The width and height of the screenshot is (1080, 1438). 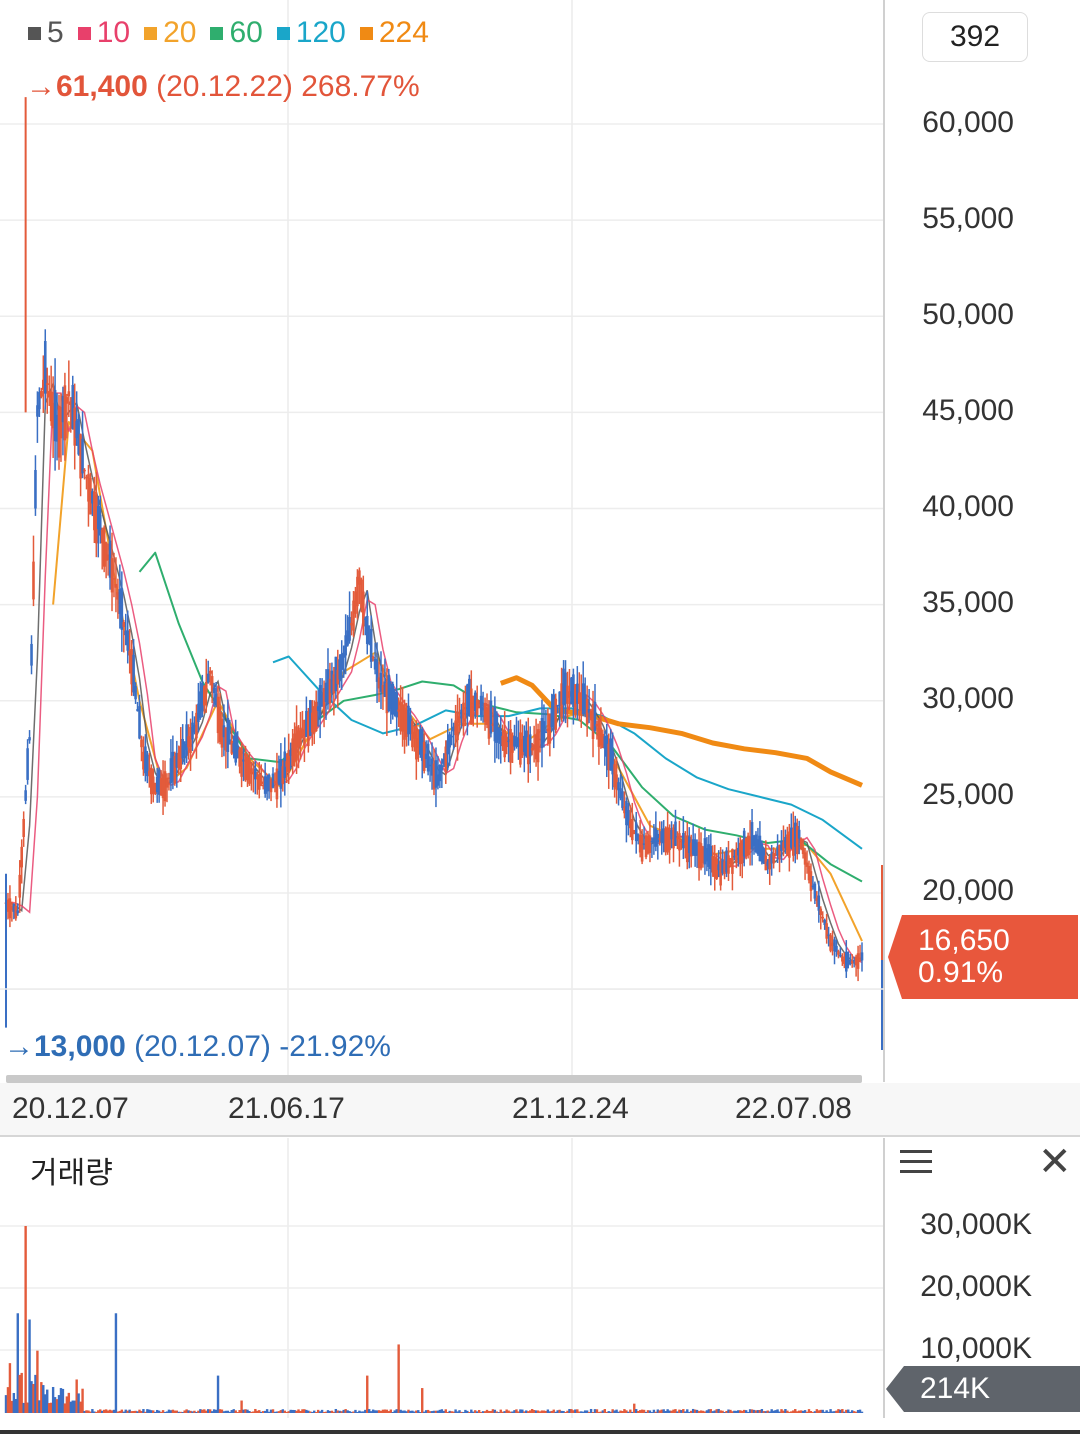 I want to click on legend-item-ma120: 120, so click(x=311, y=33).